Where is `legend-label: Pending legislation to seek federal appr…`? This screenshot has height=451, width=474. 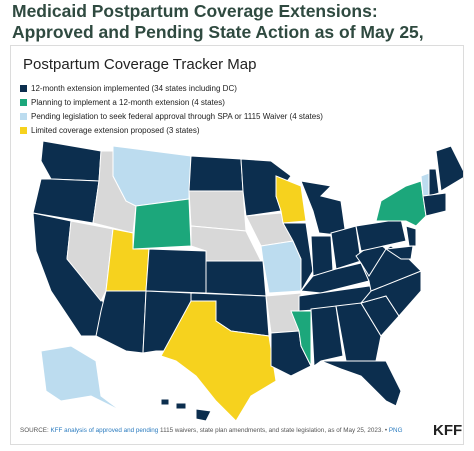 legend-label: Pending legislation to seek federal appr… is located at coordinates (177, 116).